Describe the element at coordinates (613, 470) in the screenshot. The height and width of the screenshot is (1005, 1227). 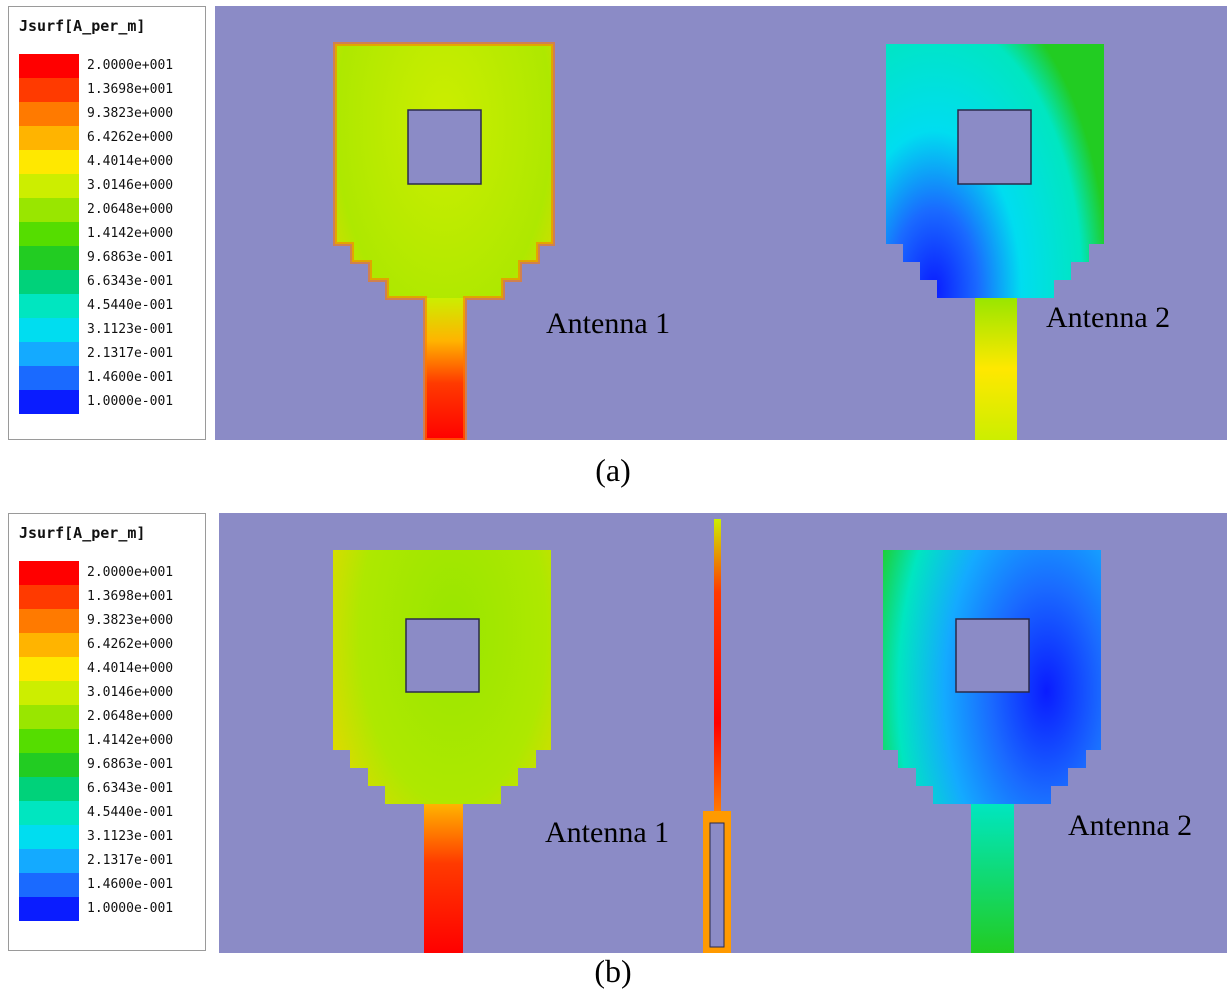
I see `panel-caption: (a)` at that location.